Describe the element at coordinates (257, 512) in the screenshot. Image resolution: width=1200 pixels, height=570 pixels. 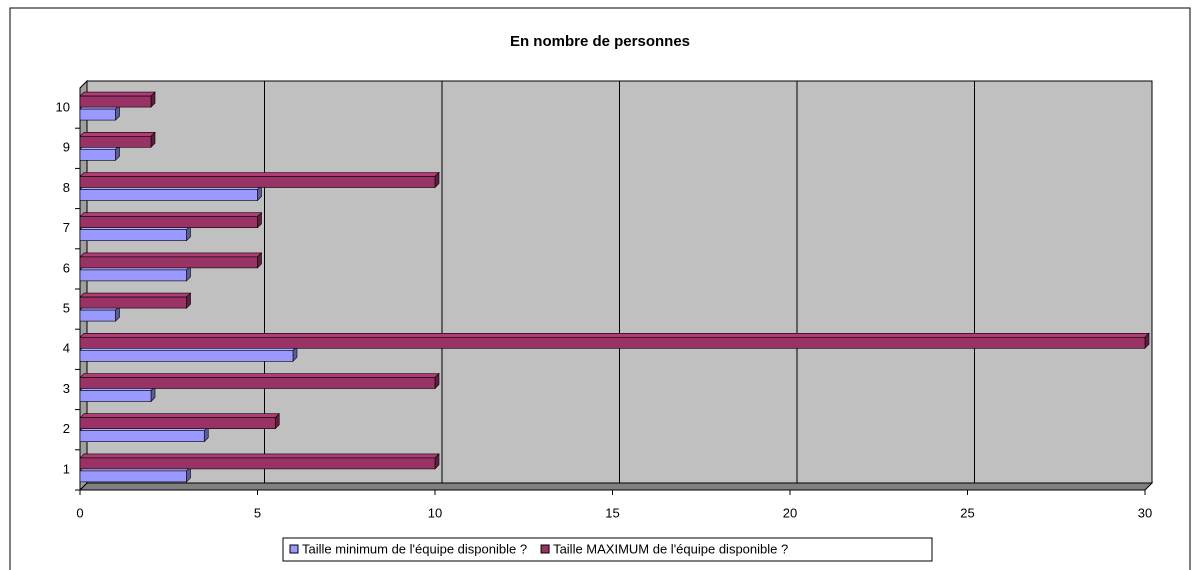
I see `x-tick-label: 5` at that location.